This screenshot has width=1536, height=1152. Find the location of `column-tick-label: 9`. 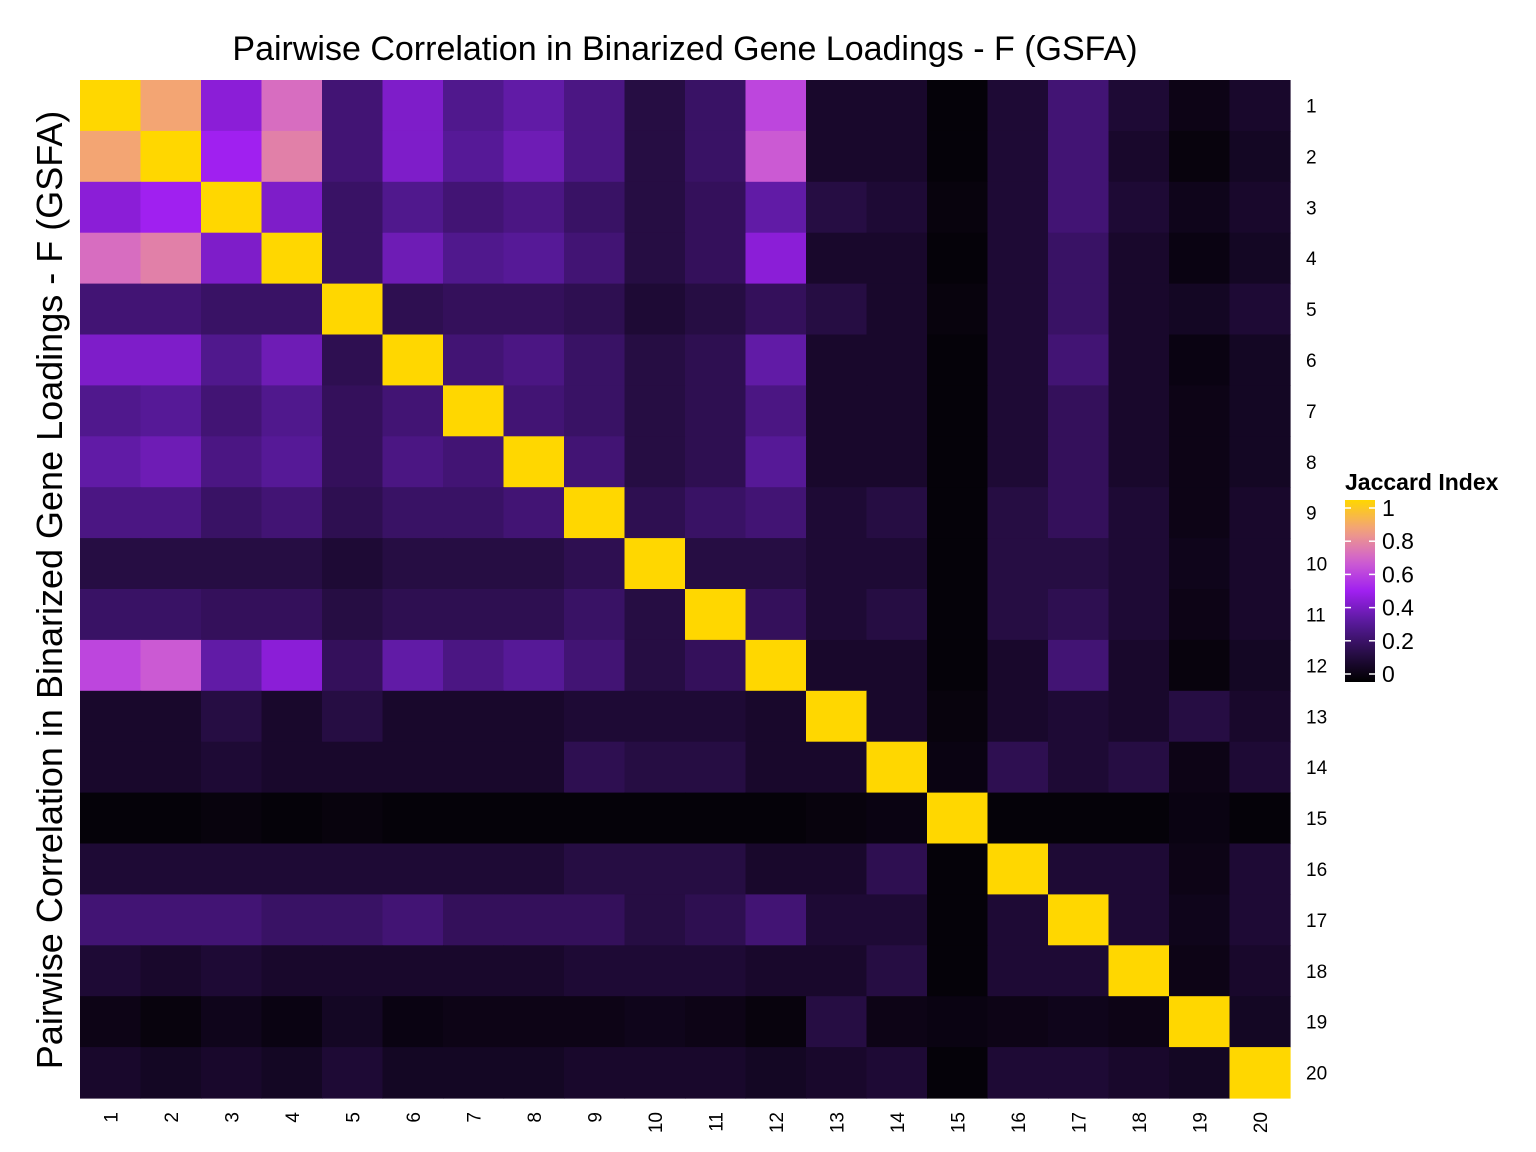

column-tick-label: 9 is located at coordinates (595, 1117).